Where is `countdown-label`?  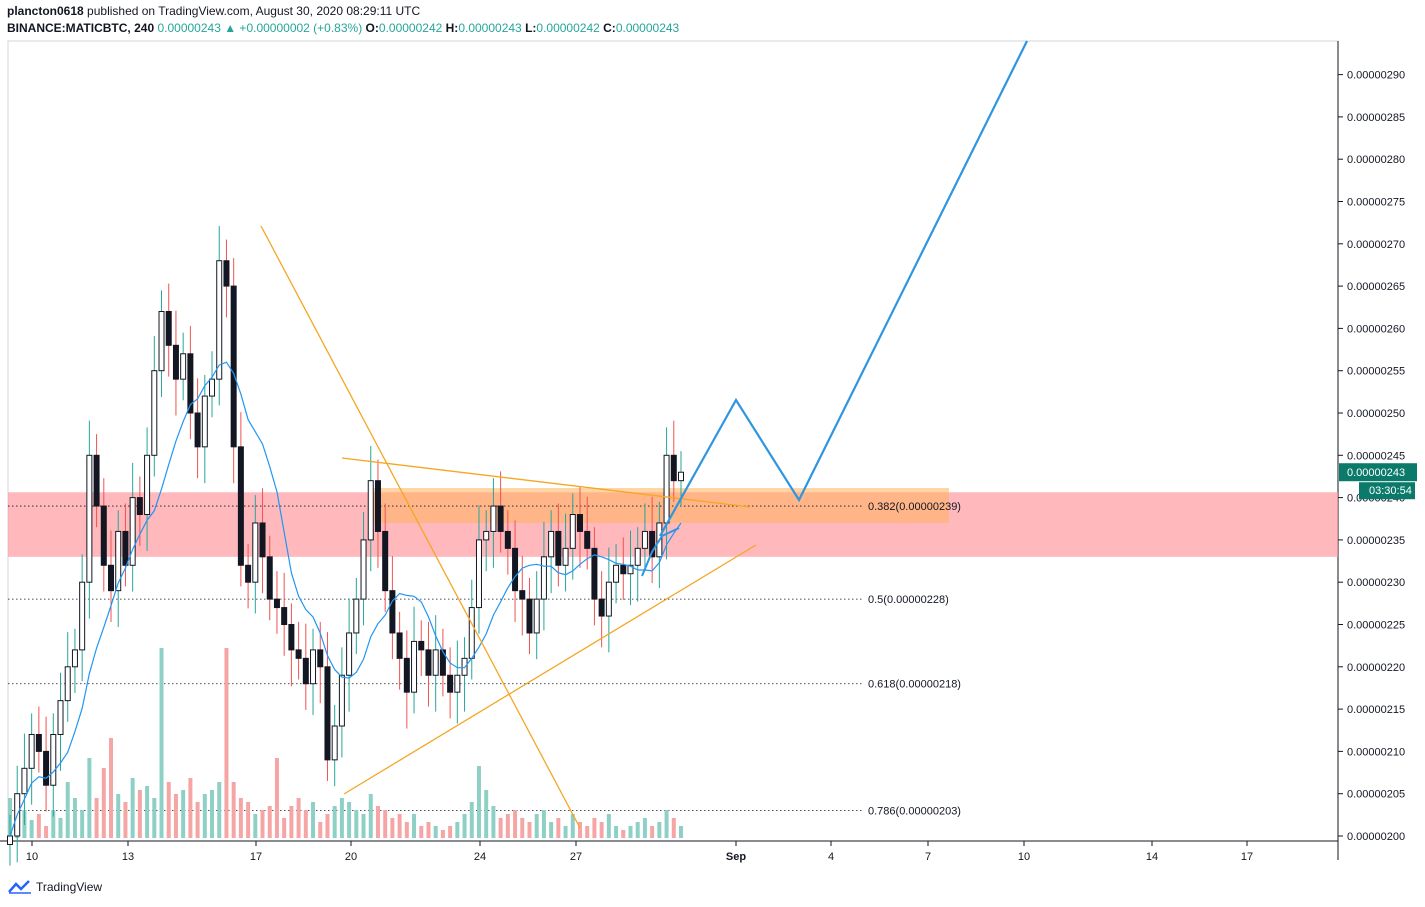 countdown-label is located at coordinates (1387, 491).